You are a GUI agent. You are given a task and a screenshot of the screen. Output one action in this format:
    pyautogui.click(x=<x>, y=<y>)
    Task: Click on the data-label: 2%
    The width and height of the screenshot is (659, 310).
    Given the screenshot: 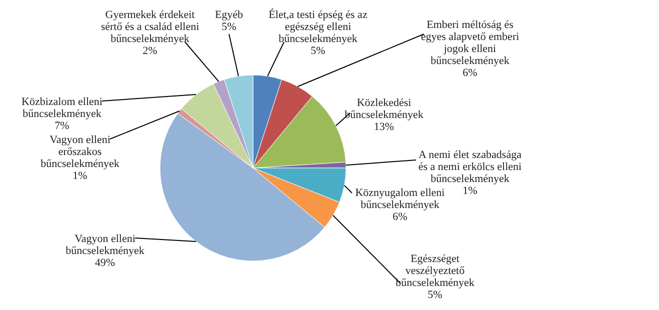 What is the action you would take?
    pyautogui.click(x=150, y=51)
    